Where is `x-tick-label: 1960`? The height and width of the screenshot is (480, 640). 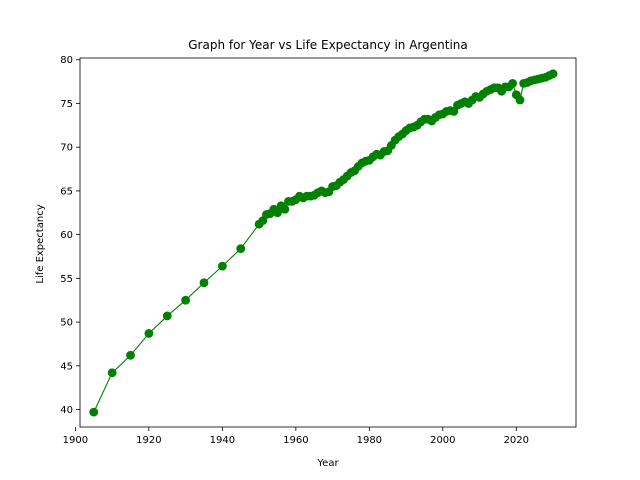
x-tick-label: 1960 is located at coordinates (295, 440).